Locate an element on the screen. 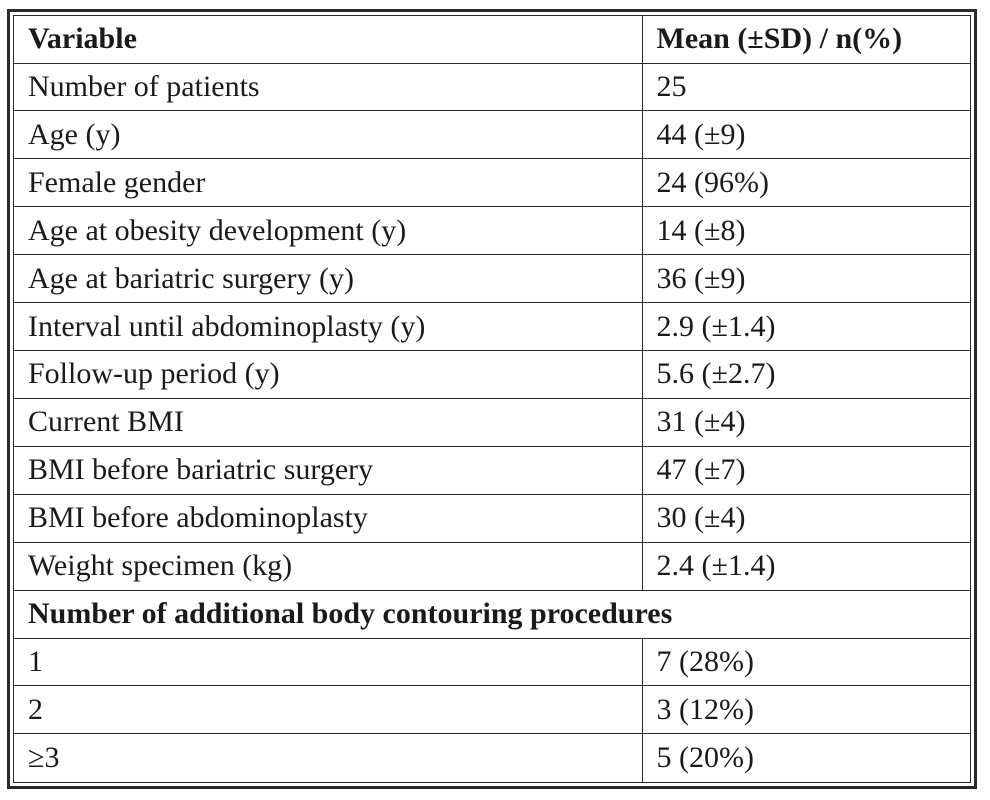 The height and width of the screenshot is (800, 990). row-variable: 1 is located at coordinates (328, 662).